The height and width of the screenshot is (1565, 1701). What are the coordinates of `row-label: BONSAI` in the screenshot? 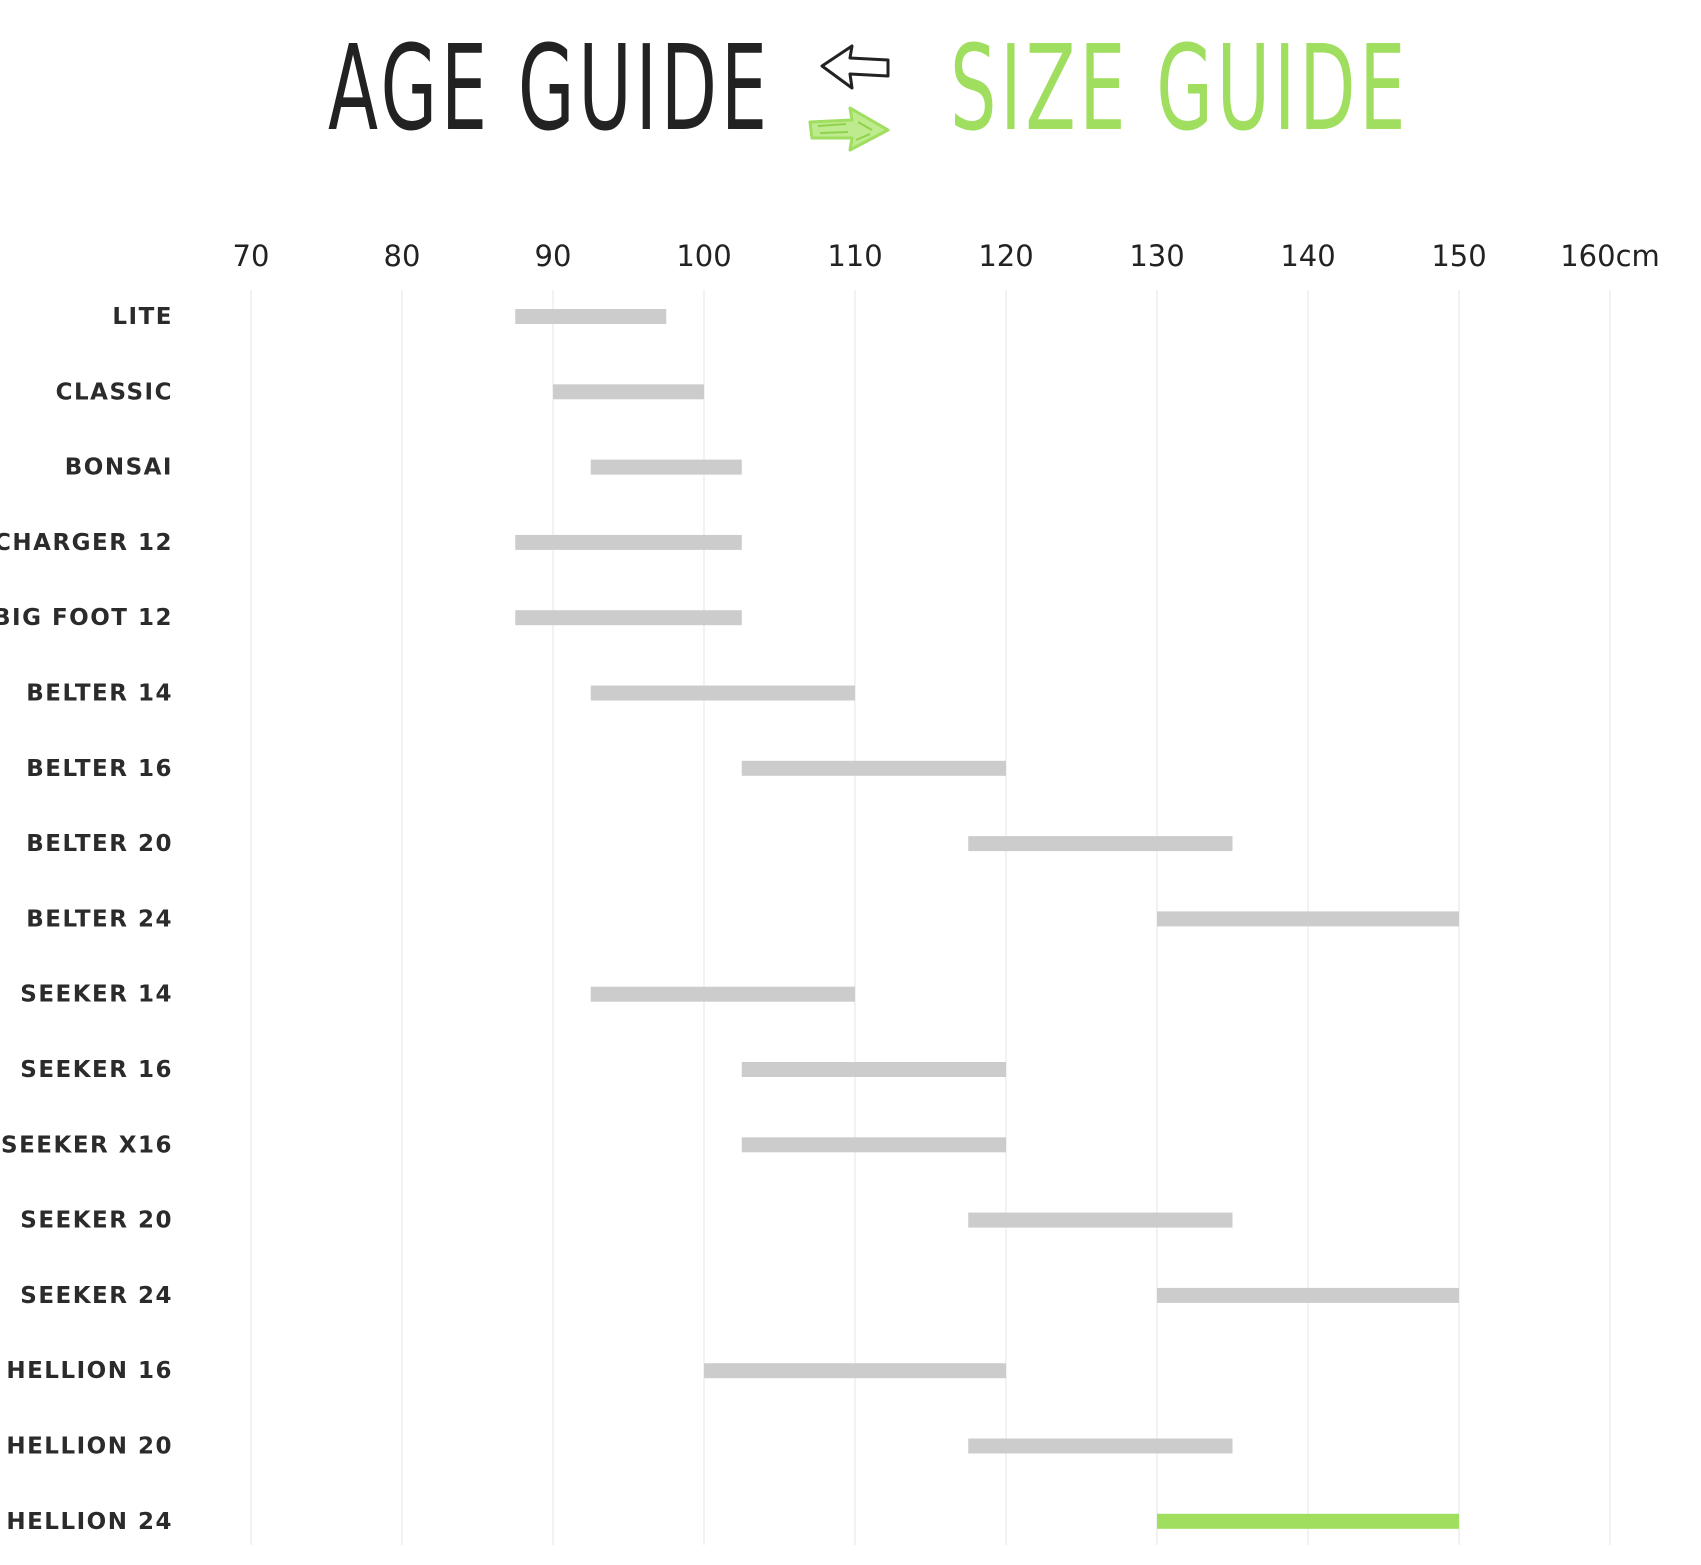 It's located at (119, 468).